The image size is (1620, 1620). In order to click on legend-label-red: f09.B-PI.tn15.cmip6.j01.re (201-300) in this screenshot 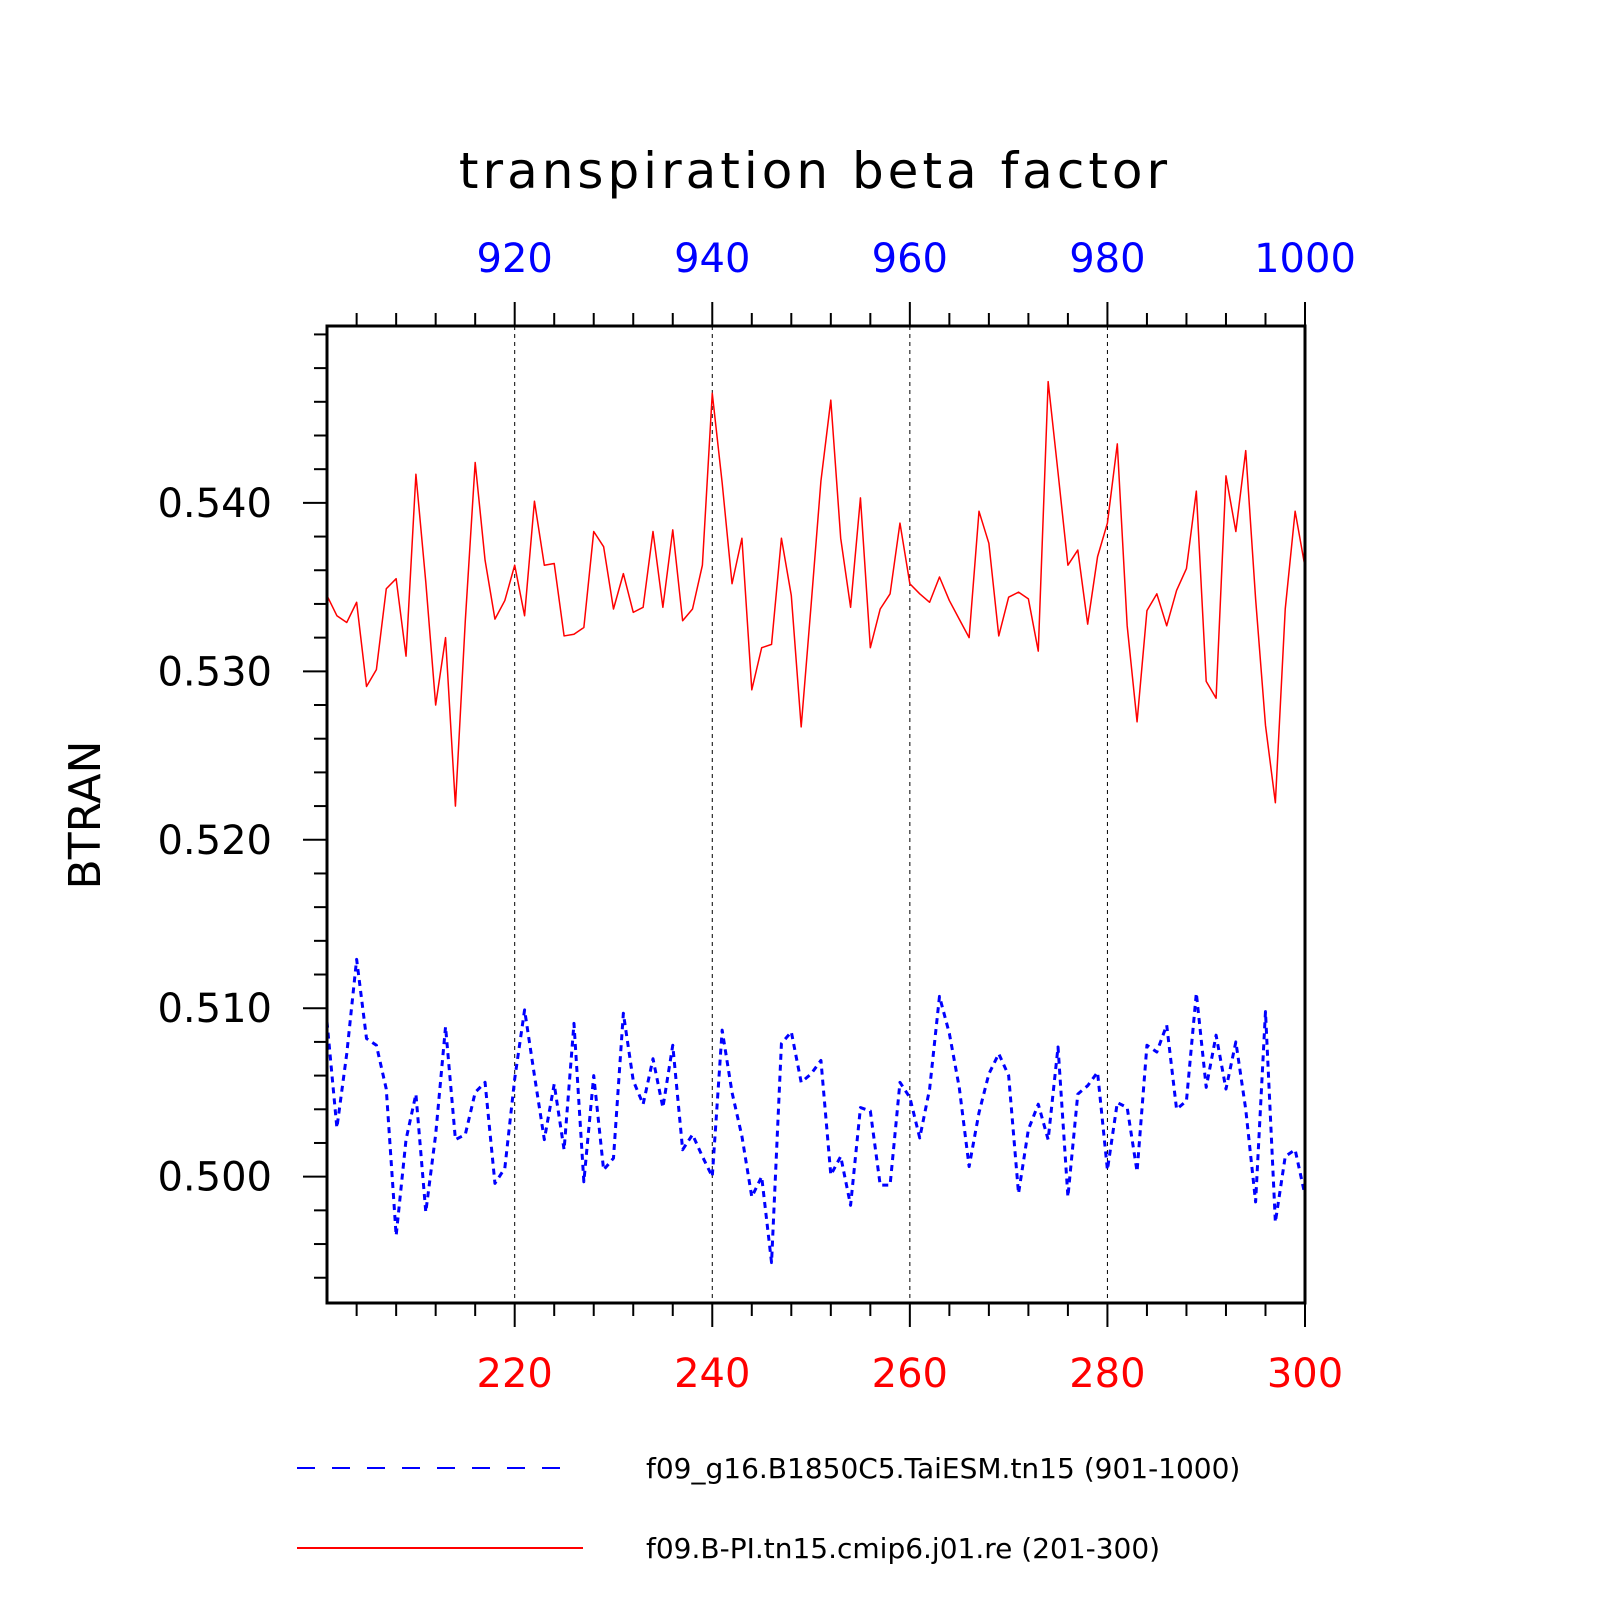, I will do `click(903, 1548)`.